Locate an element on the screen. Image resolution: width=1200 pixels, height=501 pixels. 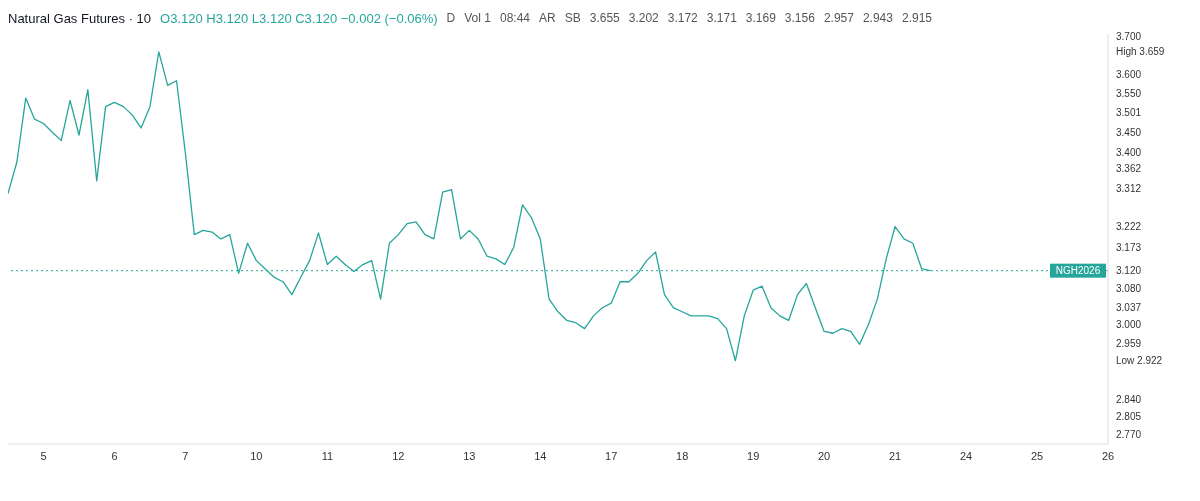
y-tick-label: 3.000 is located at coordinates (1129, 325).